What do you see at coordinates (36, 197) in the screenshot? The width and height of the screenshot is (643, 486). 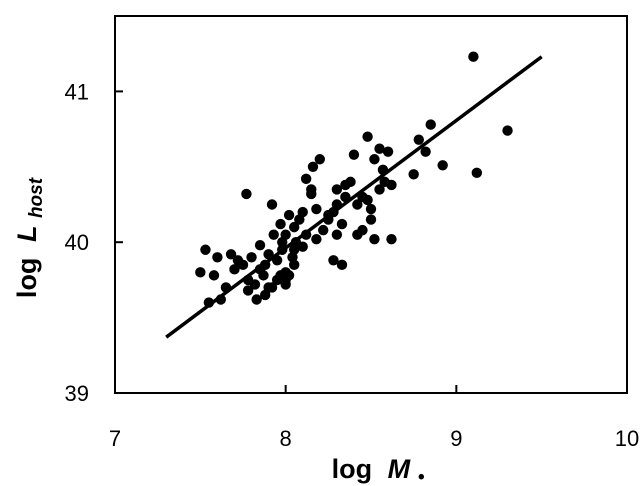 I see `y-axis-label-subscript: host` at bounding box center [36, 197].